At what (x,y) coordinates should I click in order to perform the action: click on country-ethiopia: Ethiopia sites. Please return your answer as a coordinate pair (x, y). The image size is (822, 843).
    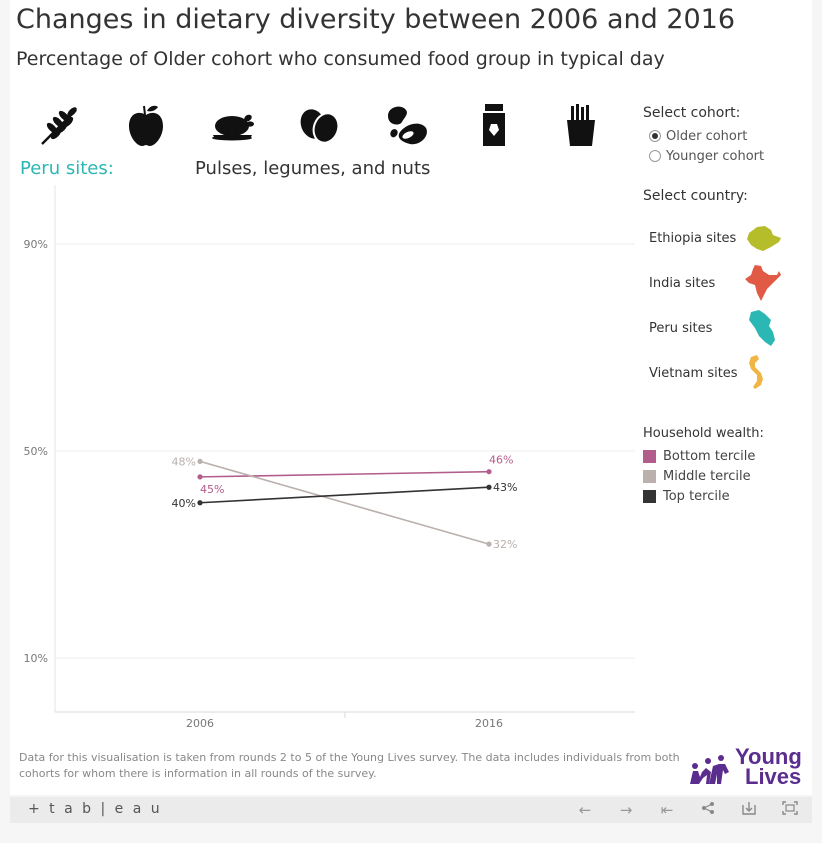
    Looking at the image, I should click on (719, 238).